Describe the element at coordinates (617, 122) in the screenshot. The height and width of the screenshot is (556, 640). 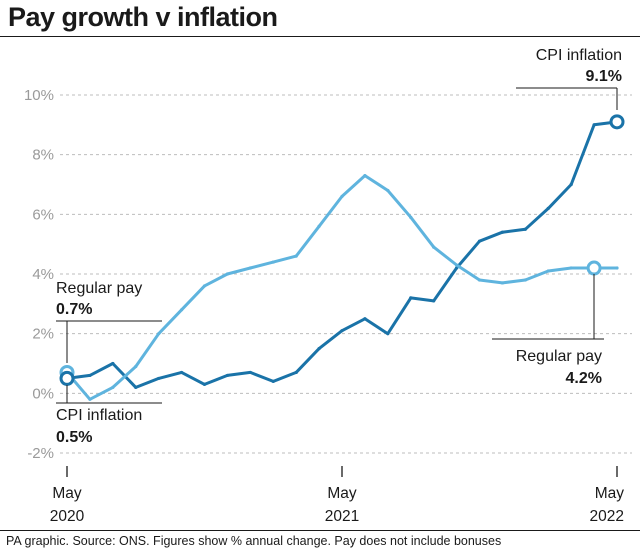
I see `cpi-end-marker` at that location.